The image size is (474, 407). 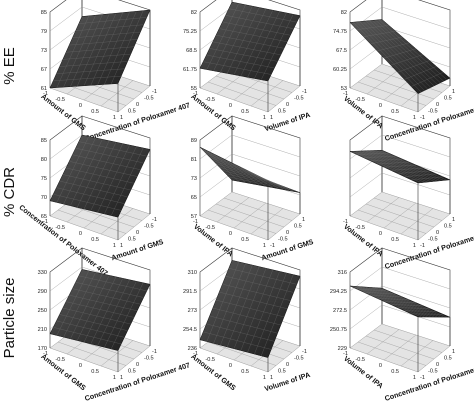 I want to click on row-label-particle-size: Particle size, so click(x=9, y=318).